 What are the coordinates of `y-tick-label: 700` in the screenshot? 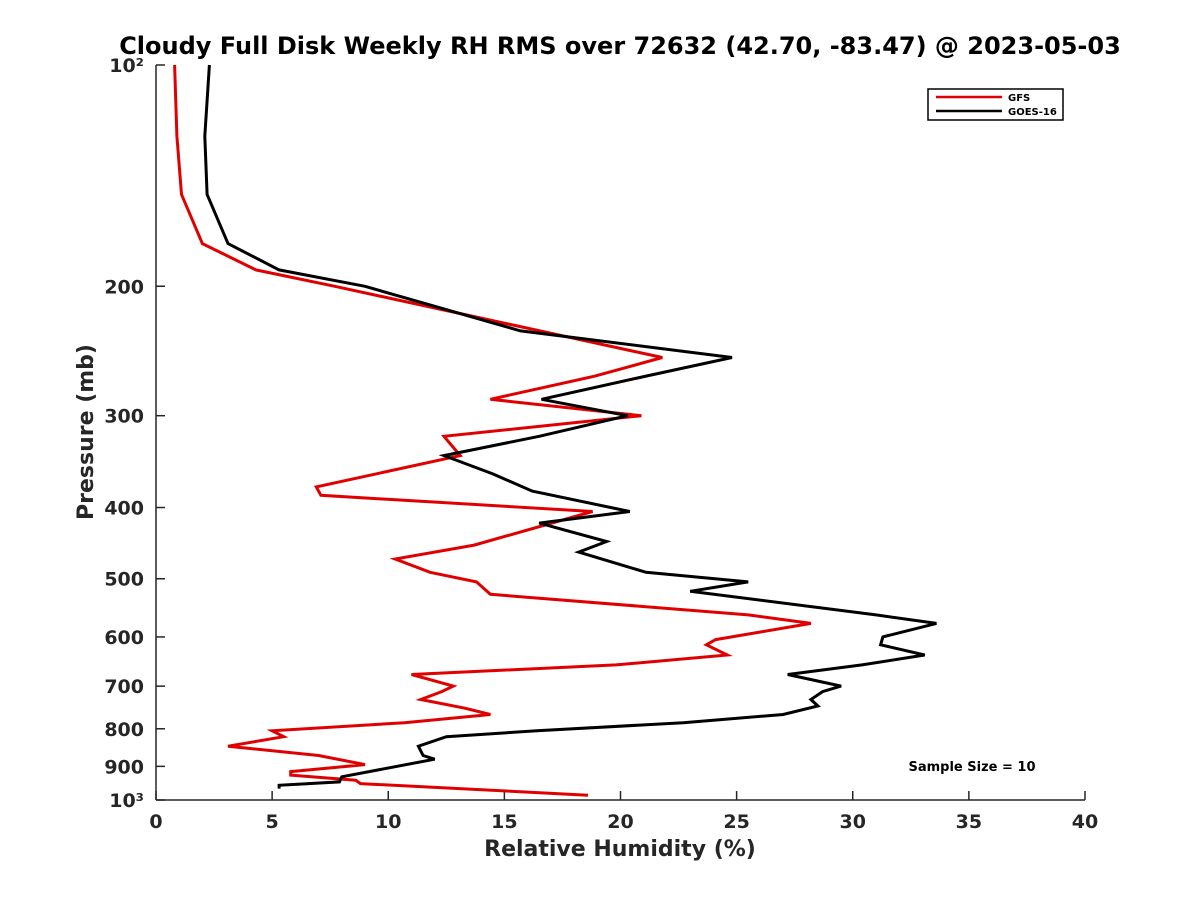 It's located at (124, 687).